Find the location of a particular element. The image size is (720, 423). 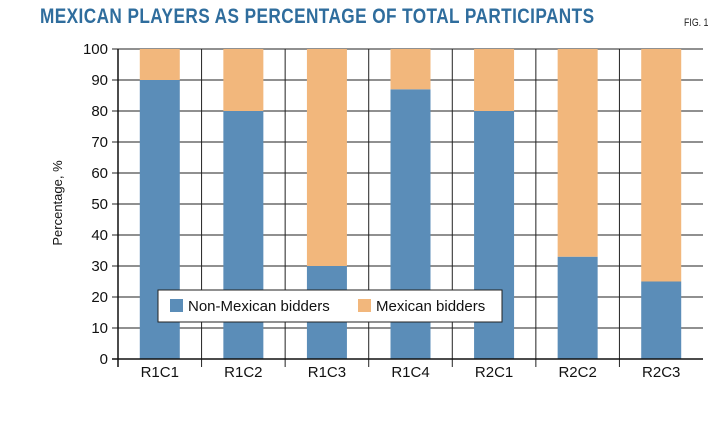

figure-label: FIG. 1 is located at coordinates (696, 23).